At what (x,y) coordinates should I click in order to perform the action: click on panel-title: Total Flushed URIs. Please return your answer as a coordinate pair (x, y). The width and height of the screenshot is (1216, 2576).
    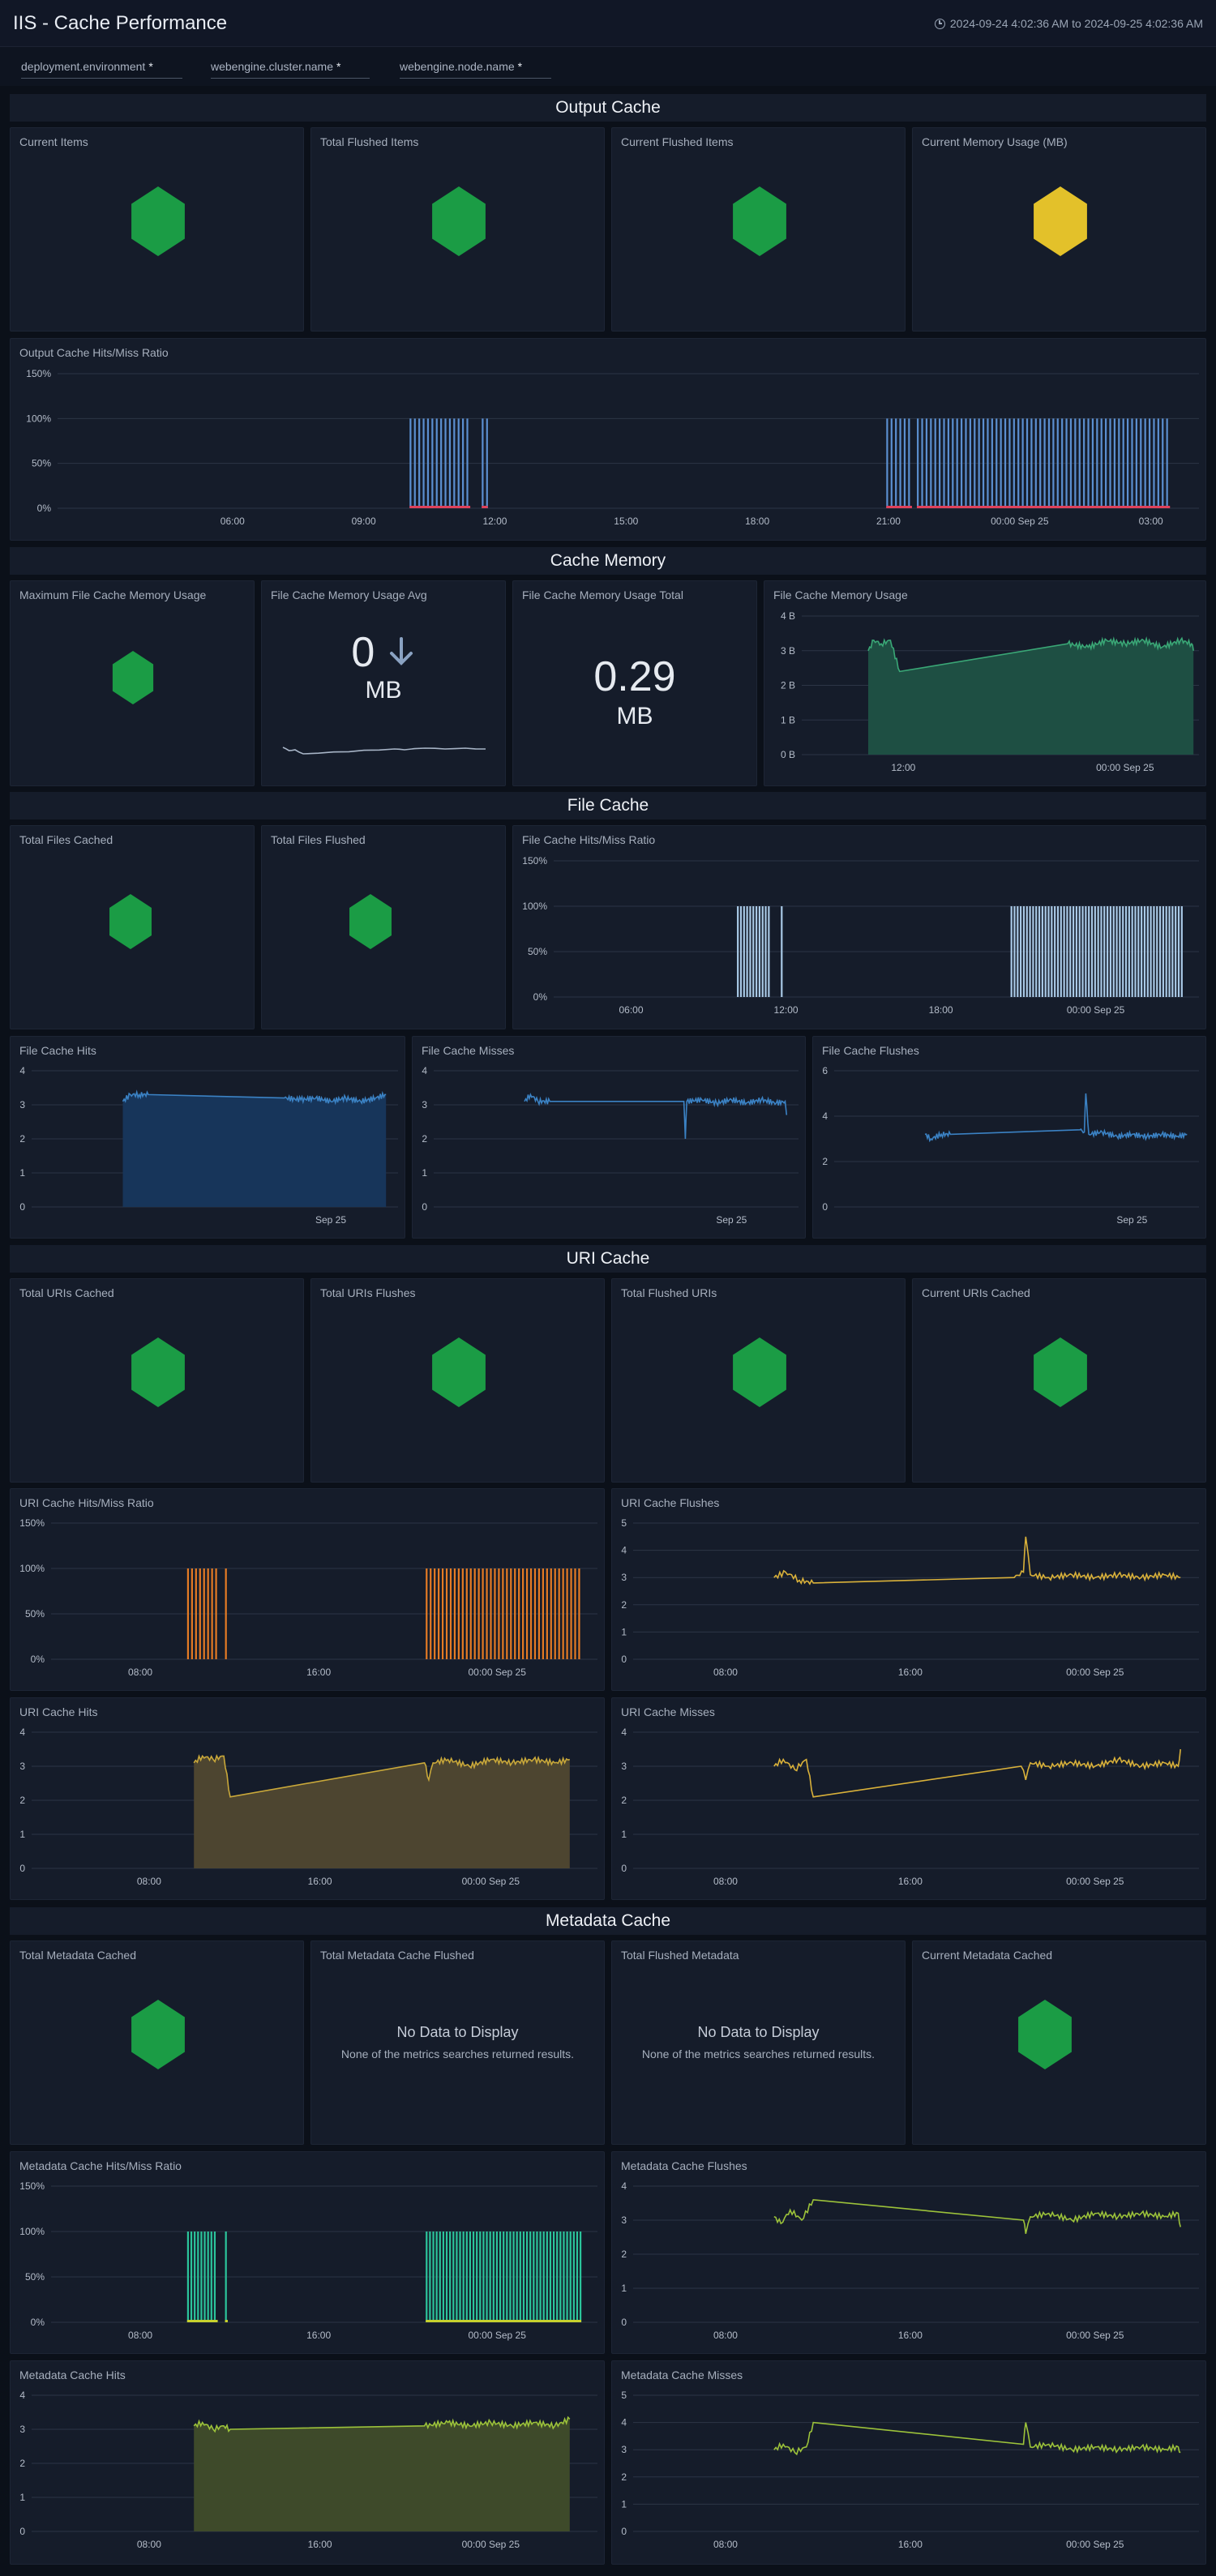
    Looking at the image, I should click on (669, 1292).